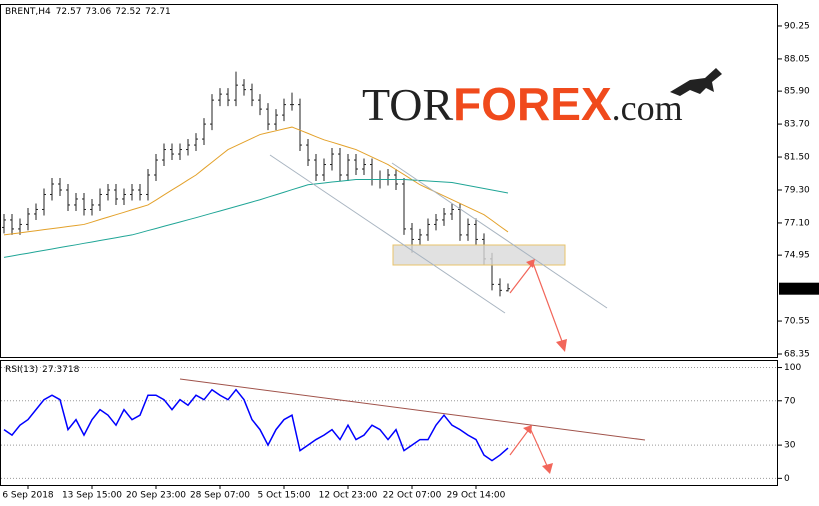  Describe the element at coordinates (407, 104) in the screenshot. I see `logo-part: TOR` at that location.